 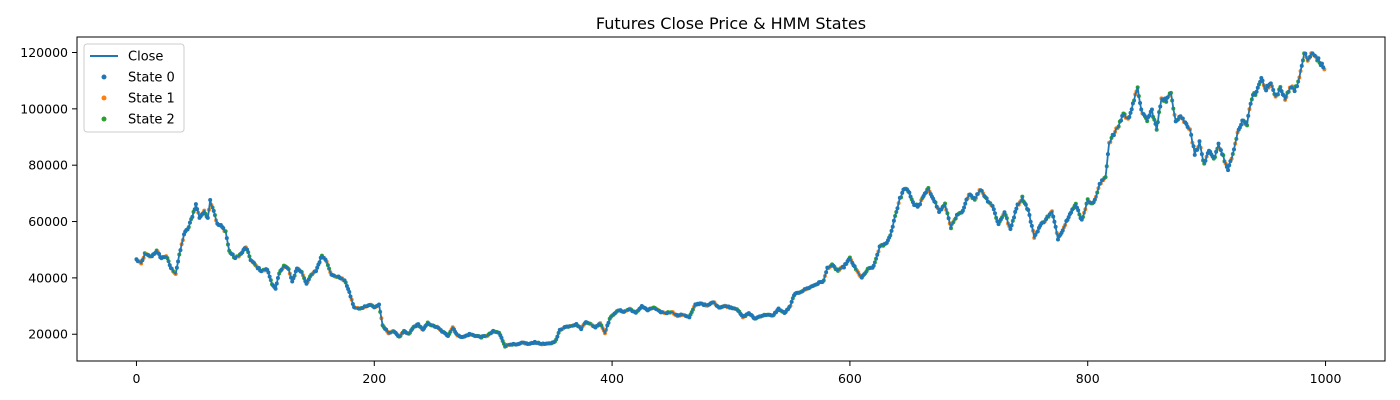 I want to click on legend-label: State 0, so click(x=151, y=78).